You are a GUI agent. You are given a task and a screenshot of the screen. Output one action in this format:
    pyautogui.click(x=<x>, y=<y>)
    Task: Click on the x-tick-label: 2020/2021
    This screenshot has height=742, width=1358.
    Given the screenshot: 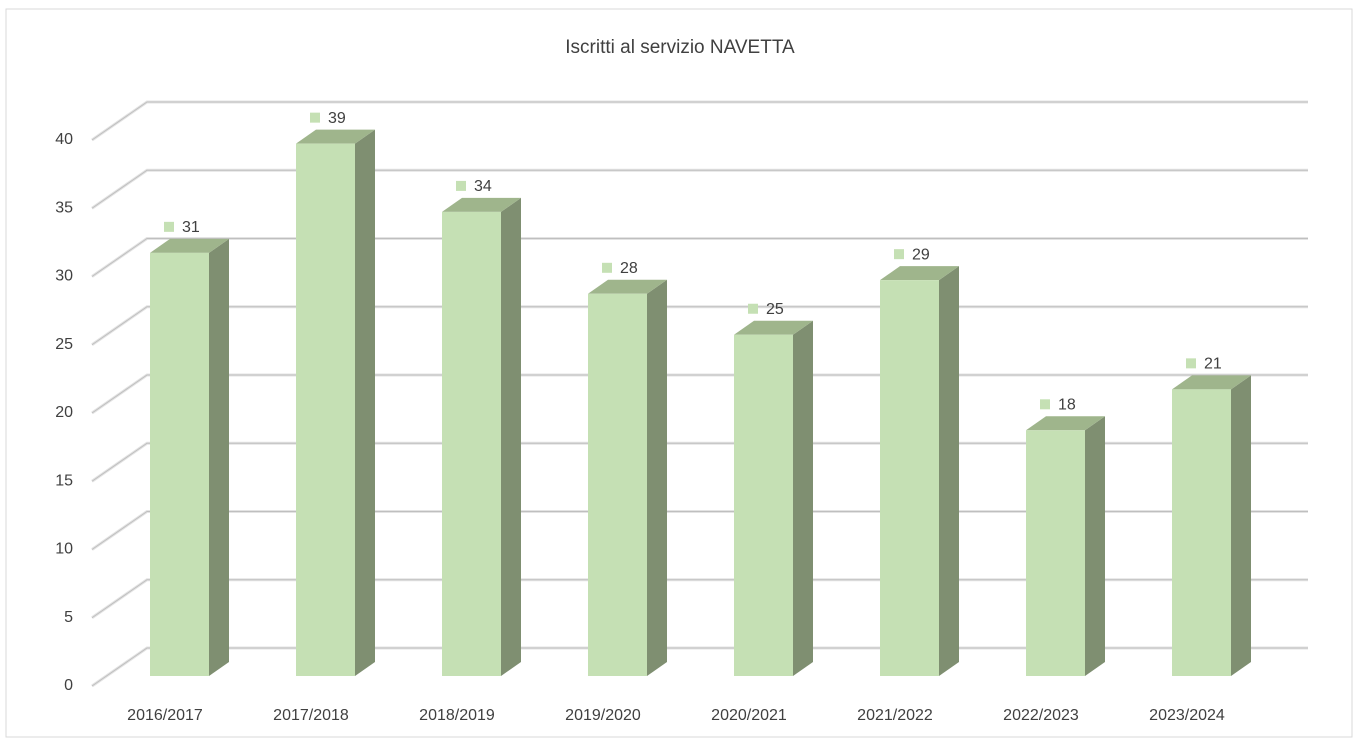 What is the action you would take?
    pyautogui.click(x=749, y=715)
    